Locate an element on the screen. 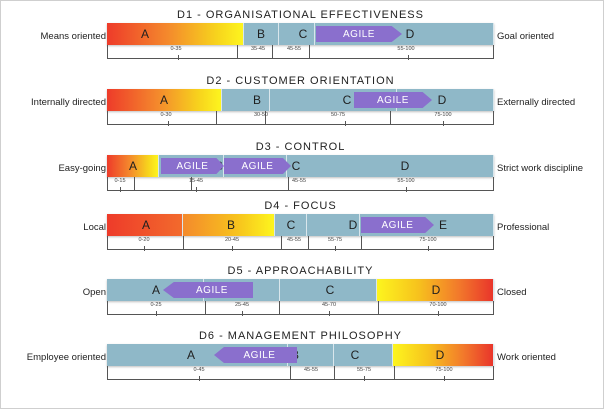 The height and width of the screenshot is (409, 604). range-scale: 0-45 45-55 55-75 75-100 is located at coordinates (300, 373).